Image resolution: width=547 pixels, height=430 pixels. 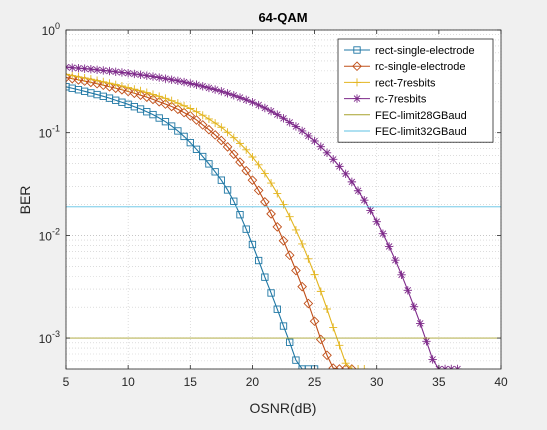 I want to click on x-tick-label: 15, so click(x=191, y=382).